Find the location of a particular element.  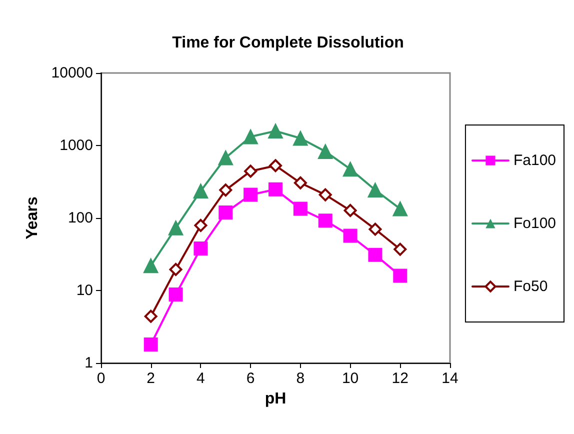

x-tick-label: 0 is located at coordinates (101, 378).